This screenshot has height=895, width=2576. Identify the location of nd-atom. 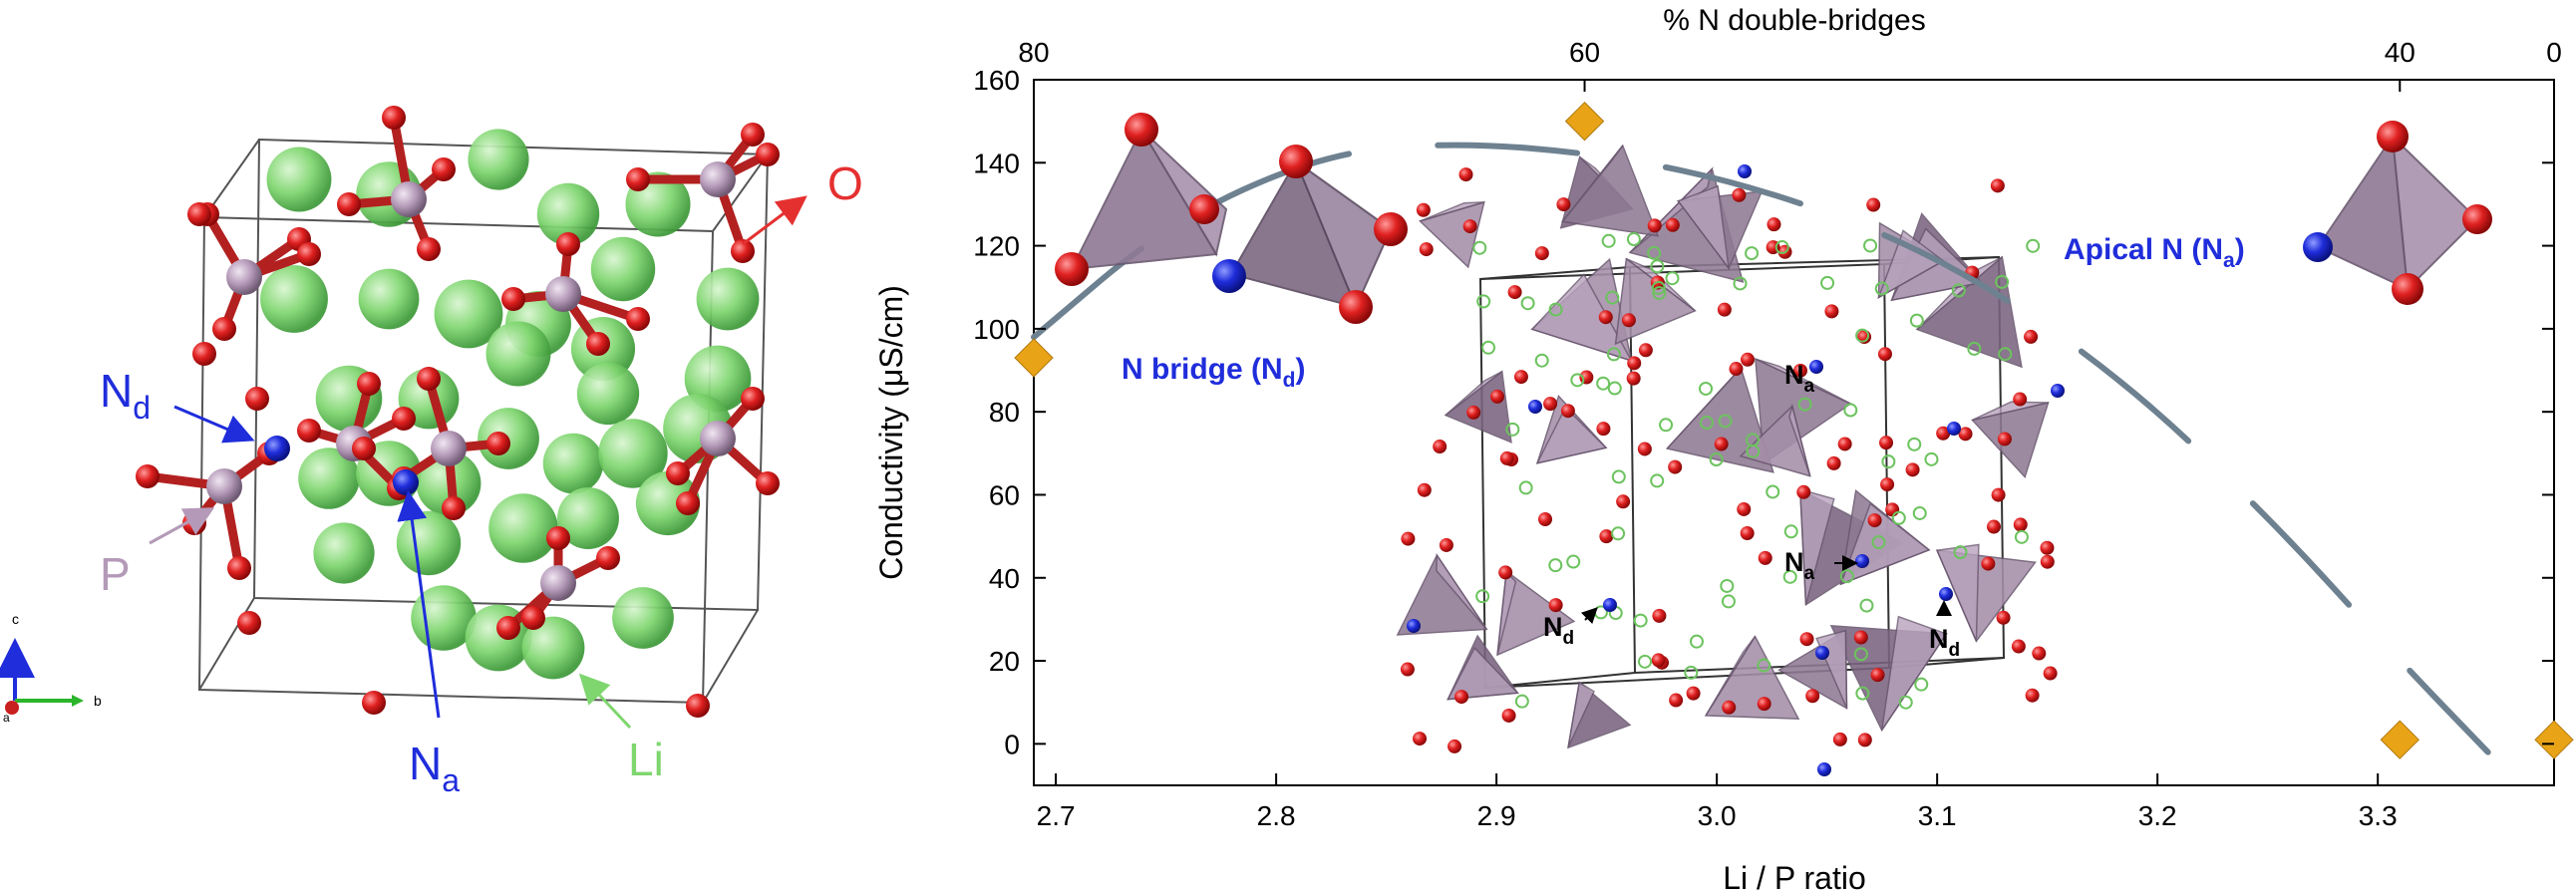
(277, 448).